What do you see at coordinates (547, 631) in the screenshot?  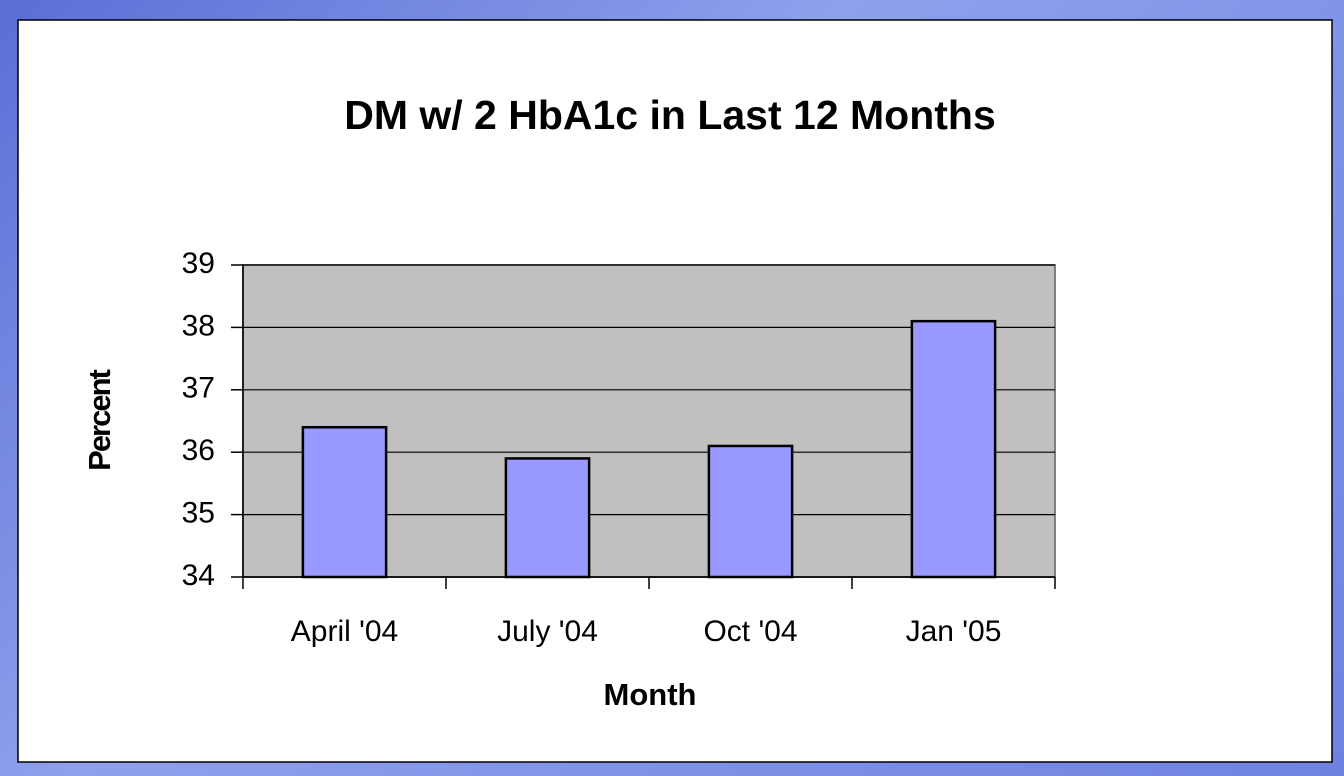 I see `x-tick-label: July '04` at bounding box center [547, 631].